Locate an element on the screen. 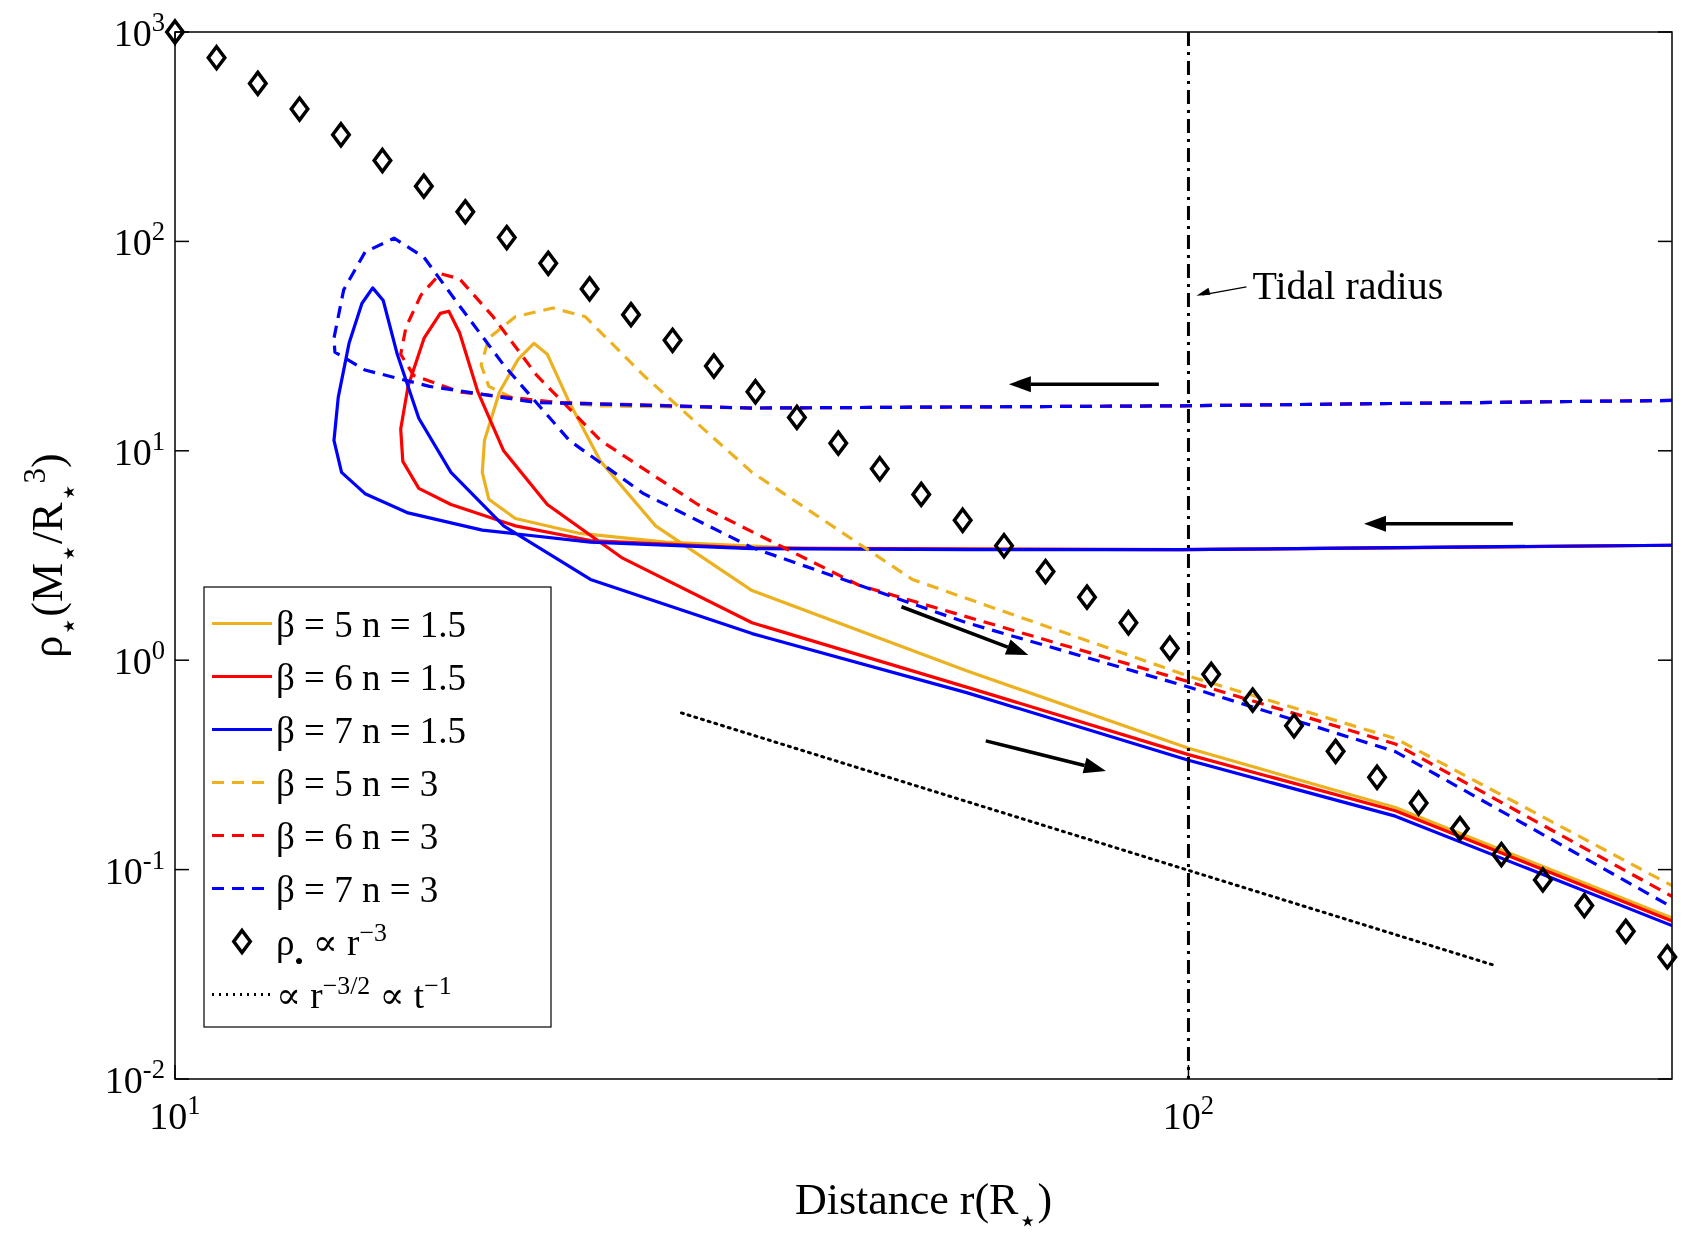 The image size is (1684, 1236). legend-label: β = 5 n = 3 is located at coordinates (357, 783).